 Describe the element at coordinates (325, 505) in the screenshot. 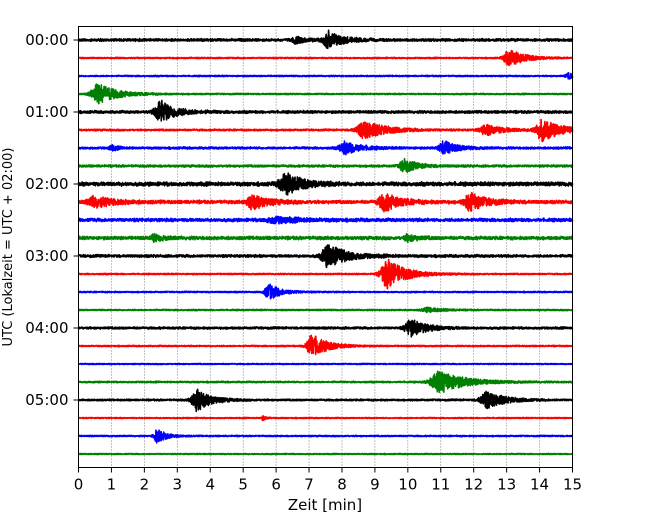

I see `x-axis-label: Zeit [min]` at that location.